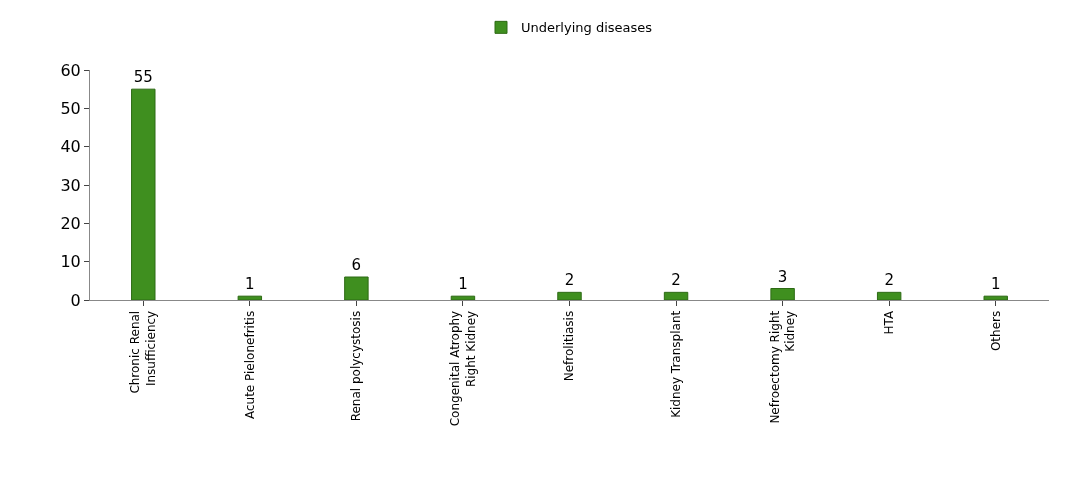  I want to click on y-tick-label: 20, so click(70, 223).